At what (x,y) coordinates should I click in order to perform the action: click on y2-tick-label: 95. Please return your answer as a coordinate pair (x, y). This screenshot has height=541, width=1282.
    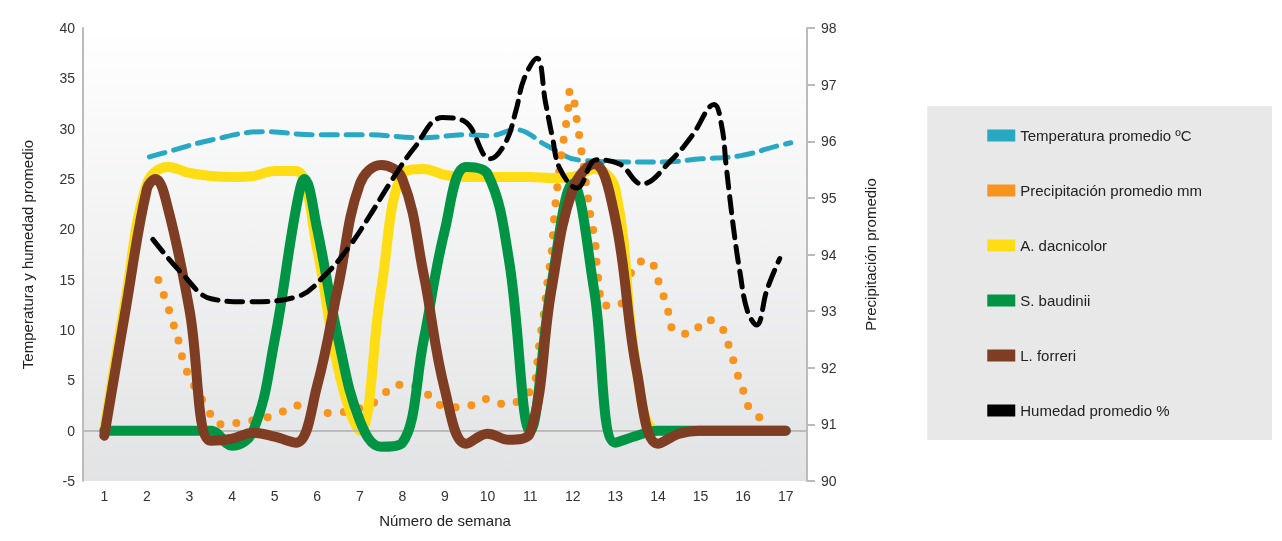
    Looking at the image, I should click on (829, 197).